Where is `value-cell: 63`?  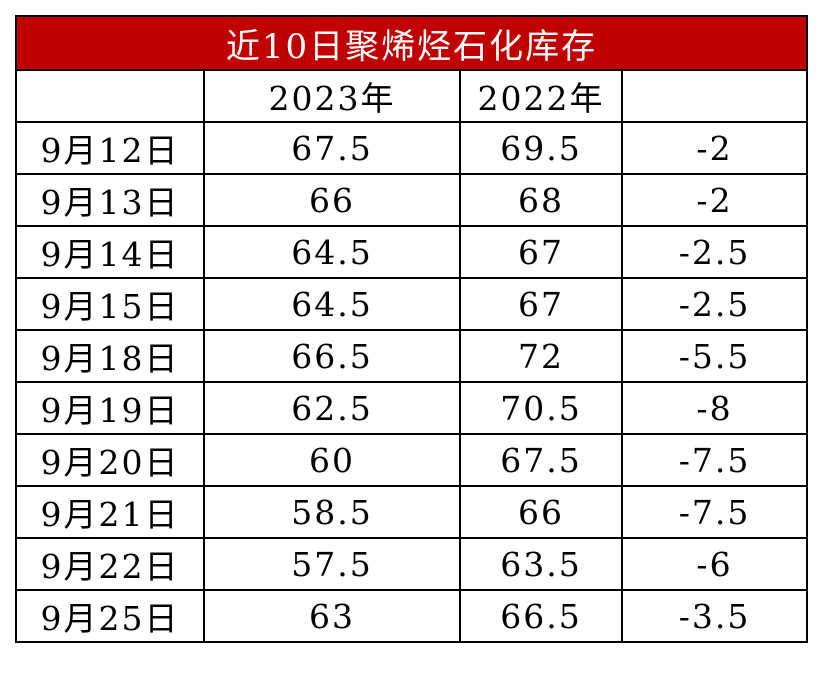 value-cell: 63 is located at coordinates (332, 616).